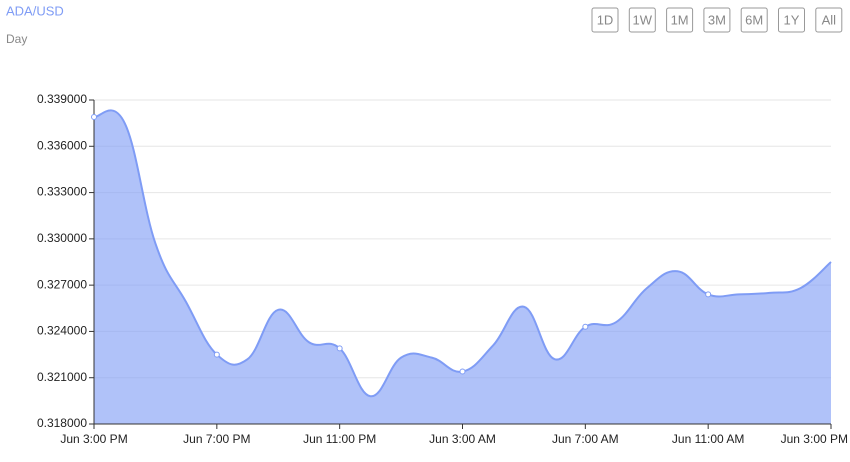 This screenshot has width=850, height=462. I want to click on chart-title: ADA/USD, so click(35, 10).